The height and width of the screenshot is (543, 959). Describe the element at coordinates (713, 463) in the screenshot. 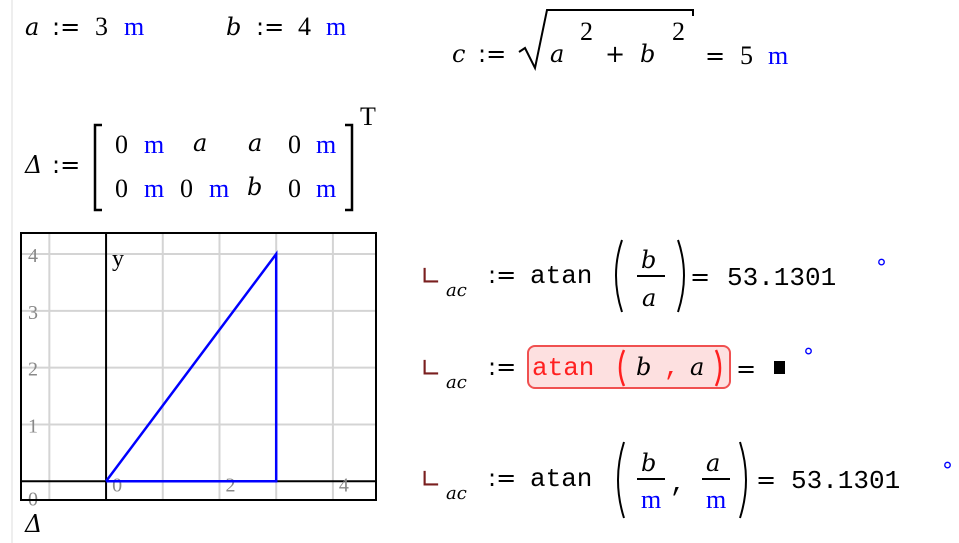

I see `numerator: a` at that location.